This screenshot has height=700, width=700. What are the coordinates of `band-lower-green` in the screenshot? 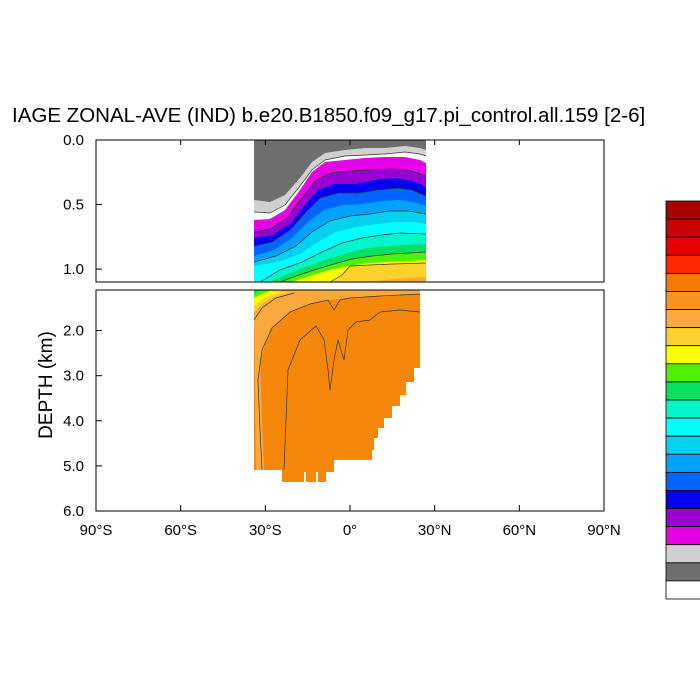 It's located at (258, 292).